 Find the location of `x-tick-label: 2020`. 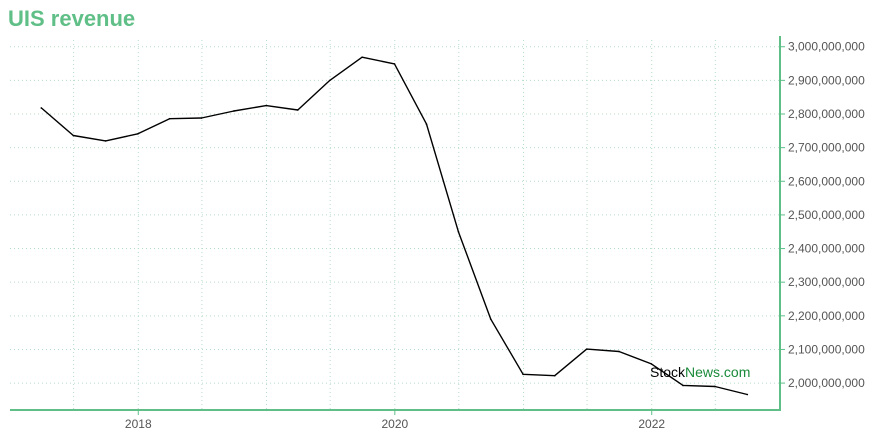

x-tick-label: 2020 is located at coordinates (394, 424).